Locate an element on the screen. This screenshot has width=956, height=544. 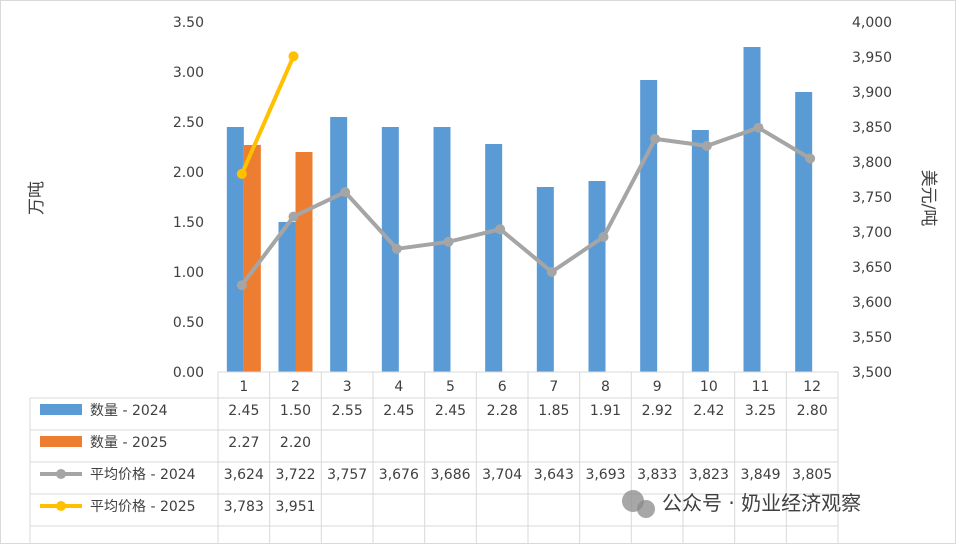
x-tick-label: 5 is located at coordinates (450, 387).